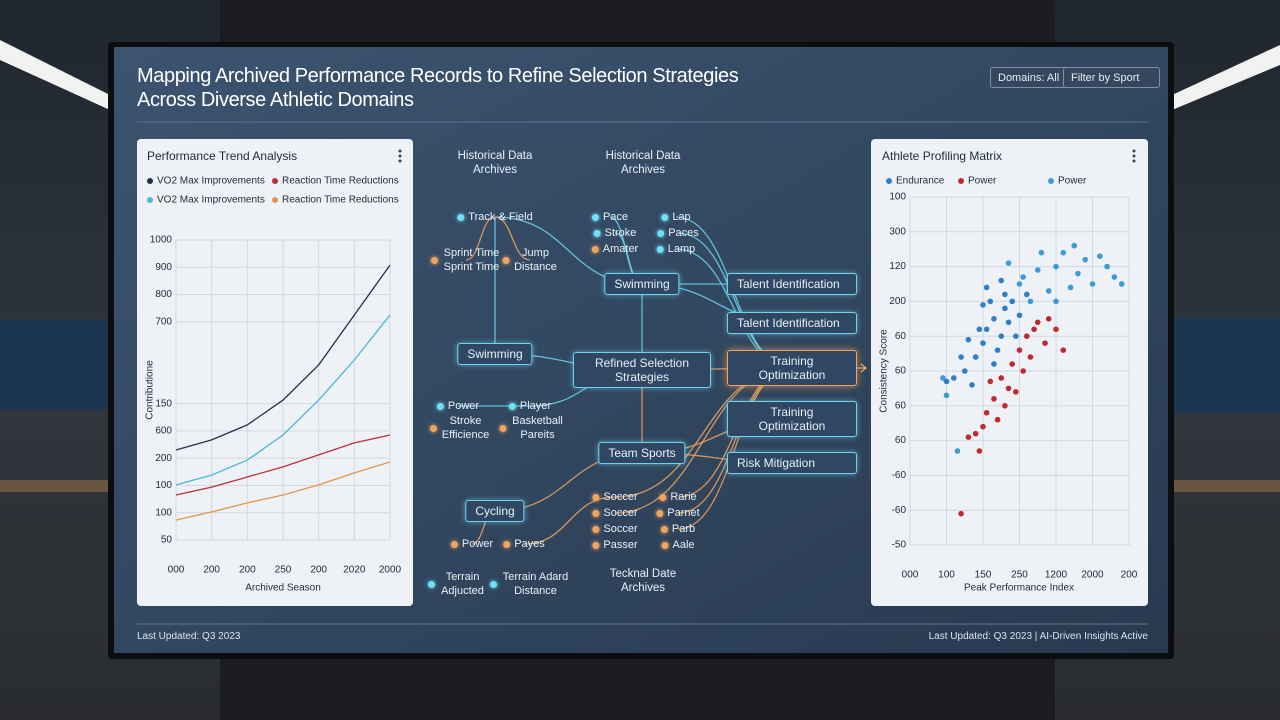 The width and height of the screenshot is (1280, 720). What do you see at coordinates (512, 238) in the screenshot?
I see `connector` at bounding box center [512, 238].